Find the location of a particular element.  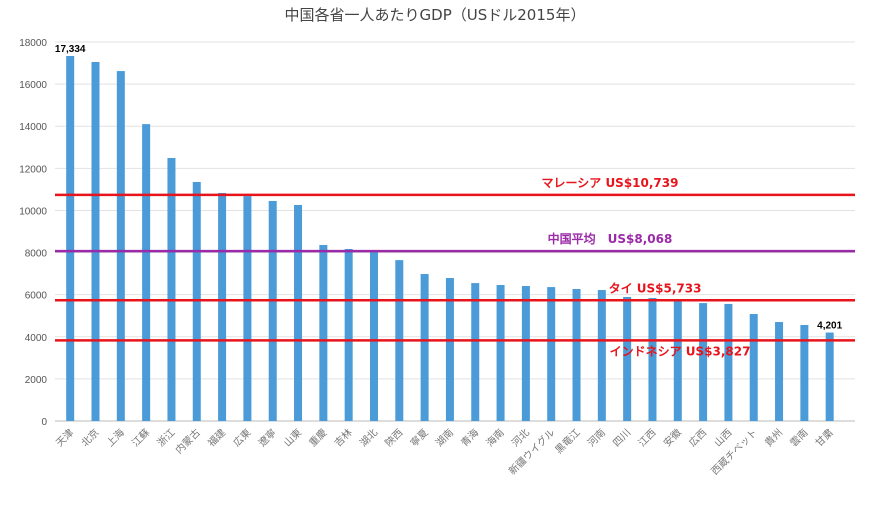

reference-line-label: 中国平均 US$8,068 is located at coordinates (610, 238).